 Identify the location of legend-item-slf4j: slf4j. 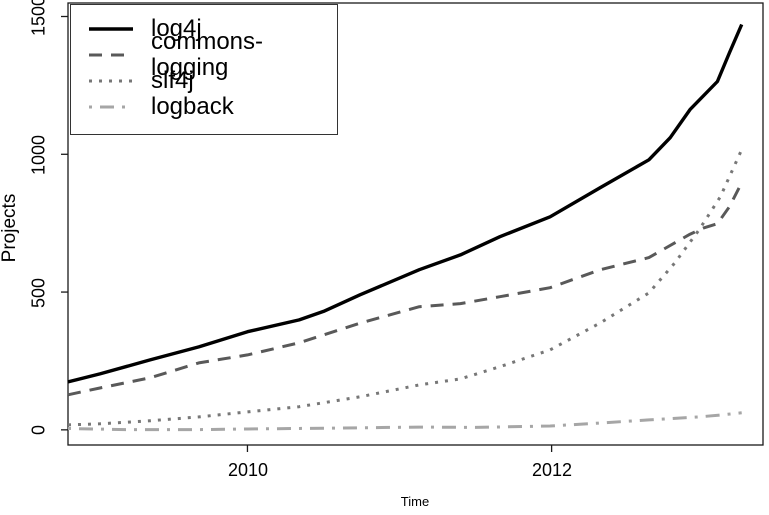
(204, 81).